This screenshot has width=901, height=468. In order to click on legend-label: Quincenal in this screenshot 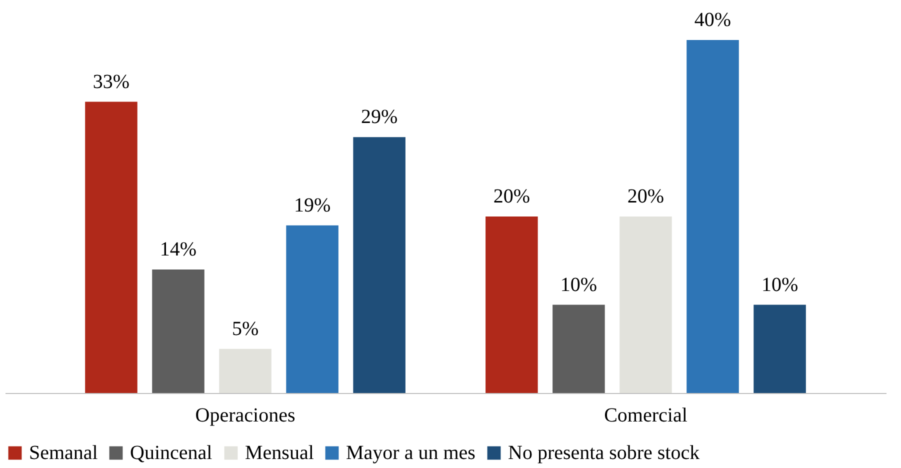, I will do `click(171, 453)`.